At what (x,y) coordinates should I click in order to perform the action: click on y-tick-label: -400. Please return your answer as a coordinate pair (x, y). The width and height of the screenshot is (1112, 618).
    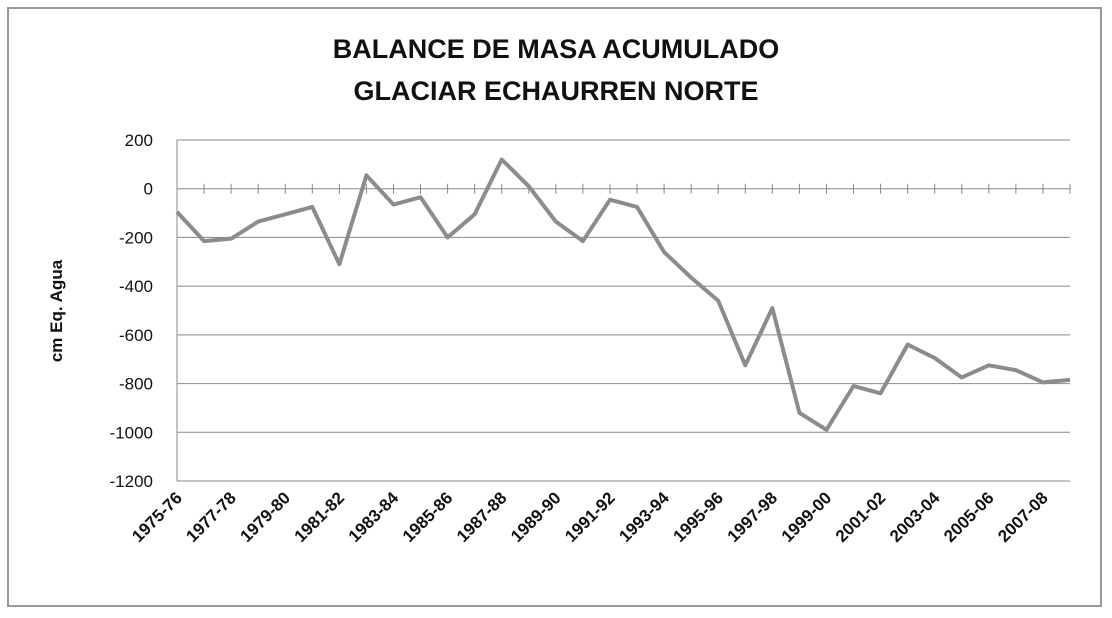
    Looking at the image, I should click on (136, 286).